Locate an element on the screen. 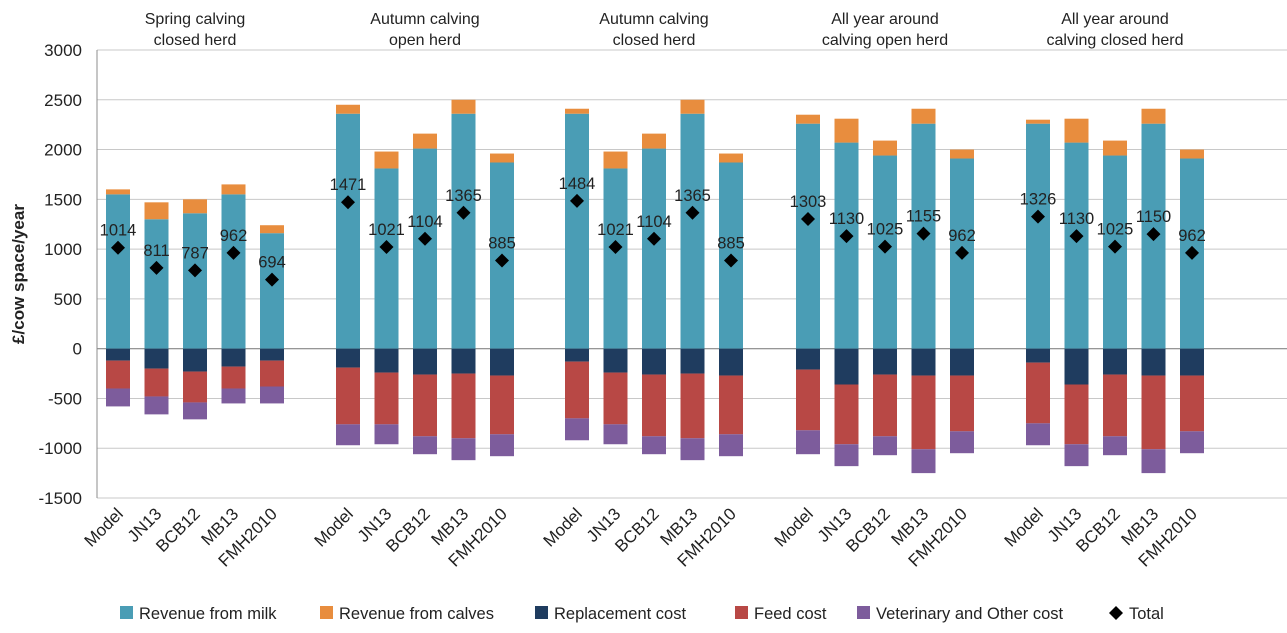 Image resolution: width=1287 pixels, height=633 pixels. total-data-label: 787 is located at coordinates (195, 253).